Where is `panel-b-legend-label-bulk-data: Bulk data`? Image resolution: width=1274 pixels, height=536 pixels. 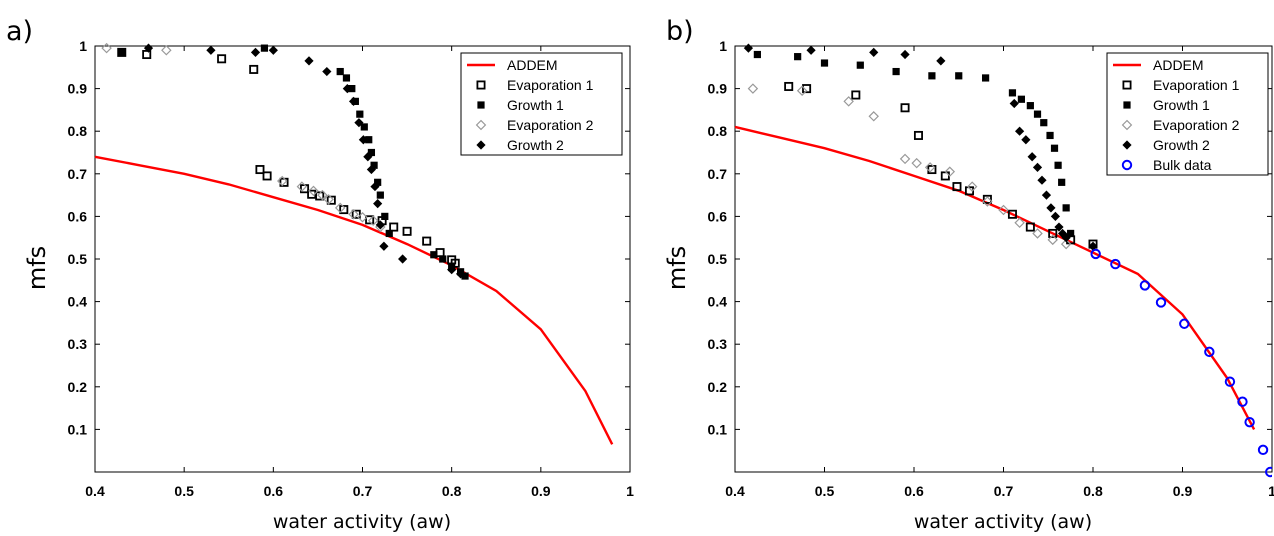 panel-b-legend-label-bulk-data: Bulk data is located at coordinates (1182, 165).